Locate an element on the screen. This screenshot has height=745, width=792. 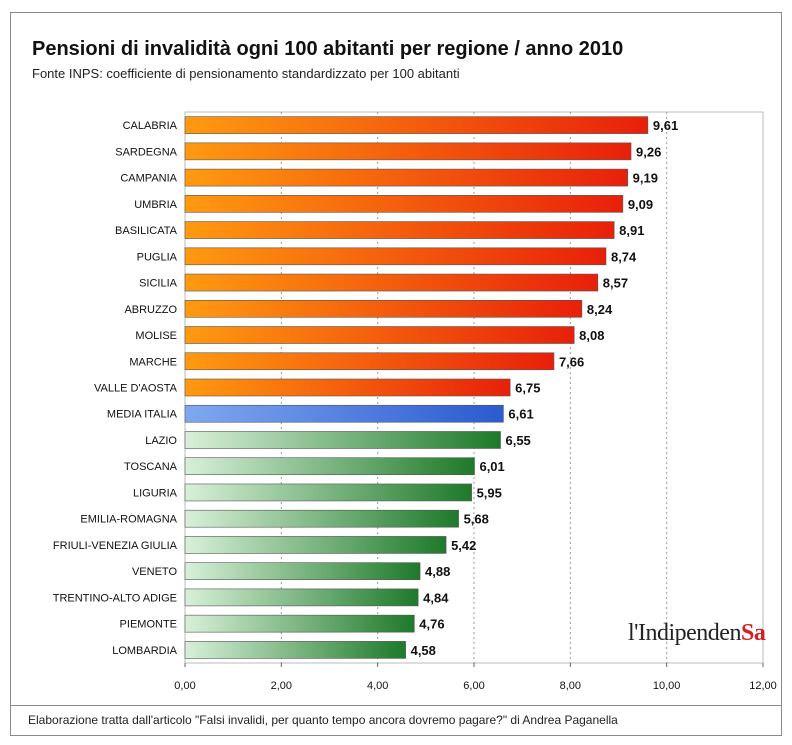
x-tick-label: 4,00 is located at coordinates (377, 686).